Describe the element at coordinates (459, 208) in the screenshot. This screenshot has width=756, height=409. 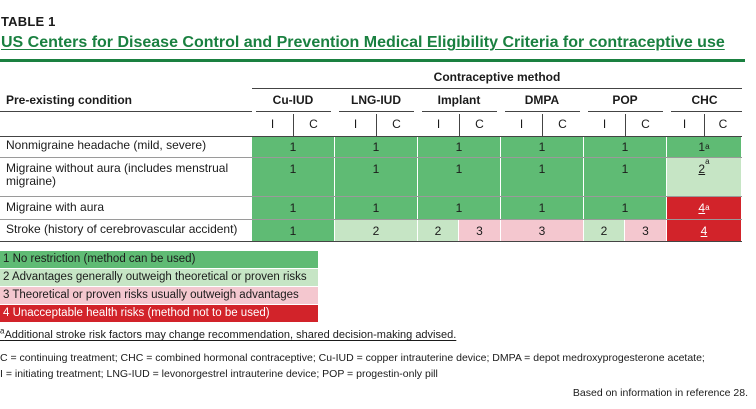
I see `cell-migraine-with-aura-implant: 1` at that location.